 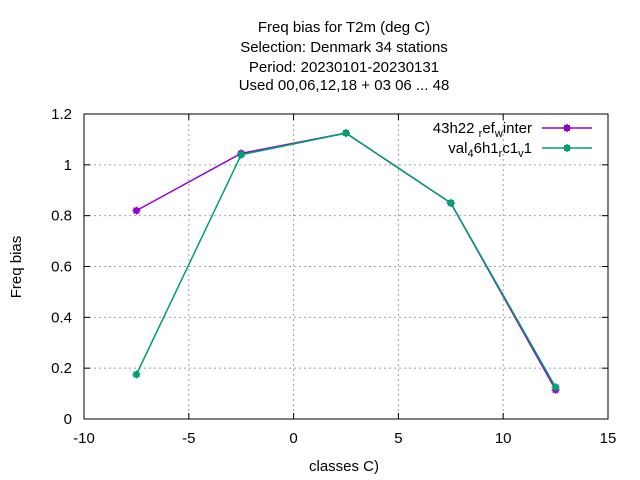 I want to click on legend-entry-2: val46h1rc1v1, so click(x=520, y=150).